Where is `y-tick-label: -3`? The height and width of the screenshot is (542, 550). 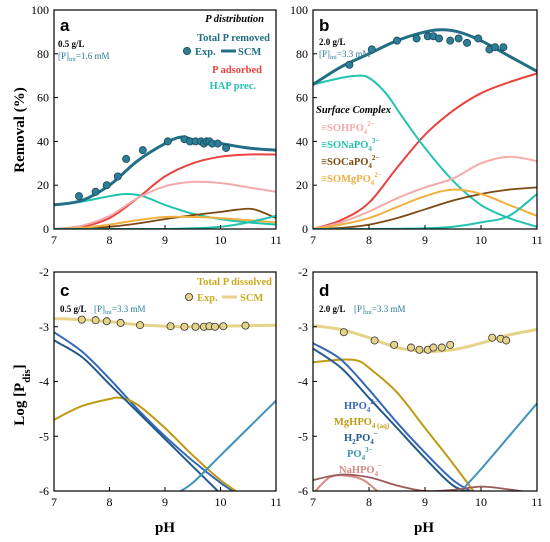
y-tick-label: -3 is located at coordinates (303, 327).